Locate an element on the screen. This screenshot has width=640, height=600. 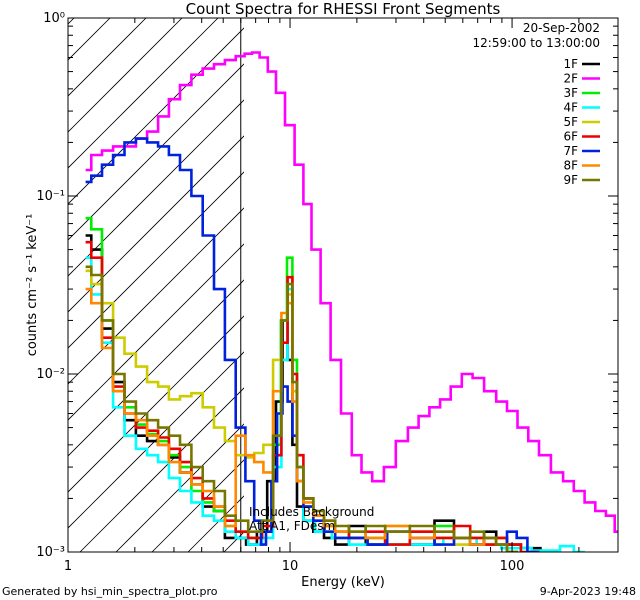
legend-label-5F: 5F is located at coordinates (570, 122).